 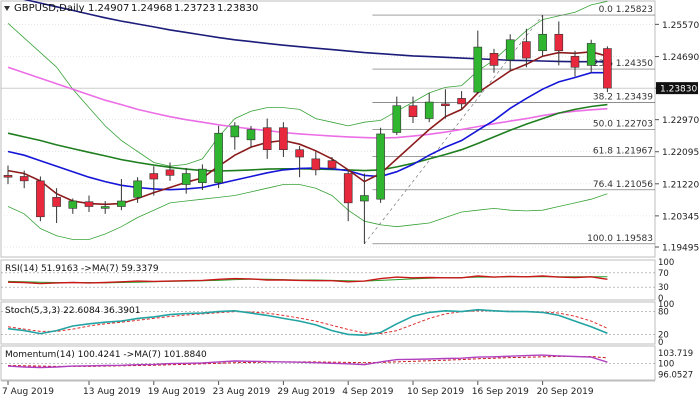 What do you see at coordinates (663, 313) in the screenshot?
I see `stoch-tick-label: 80` at bounding box center [663, 313].